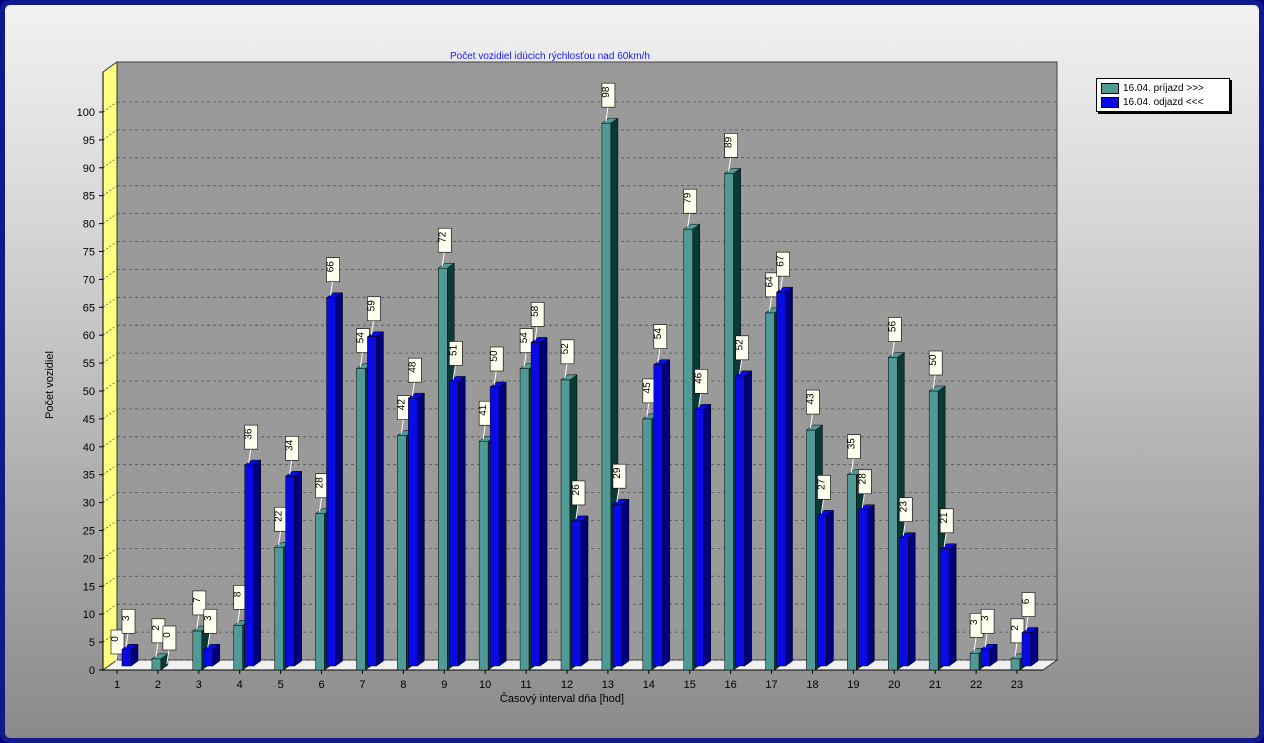 This screenshot has width=1264, height=743. I want to click on data-label-0-2: 7, so click(197, 600).